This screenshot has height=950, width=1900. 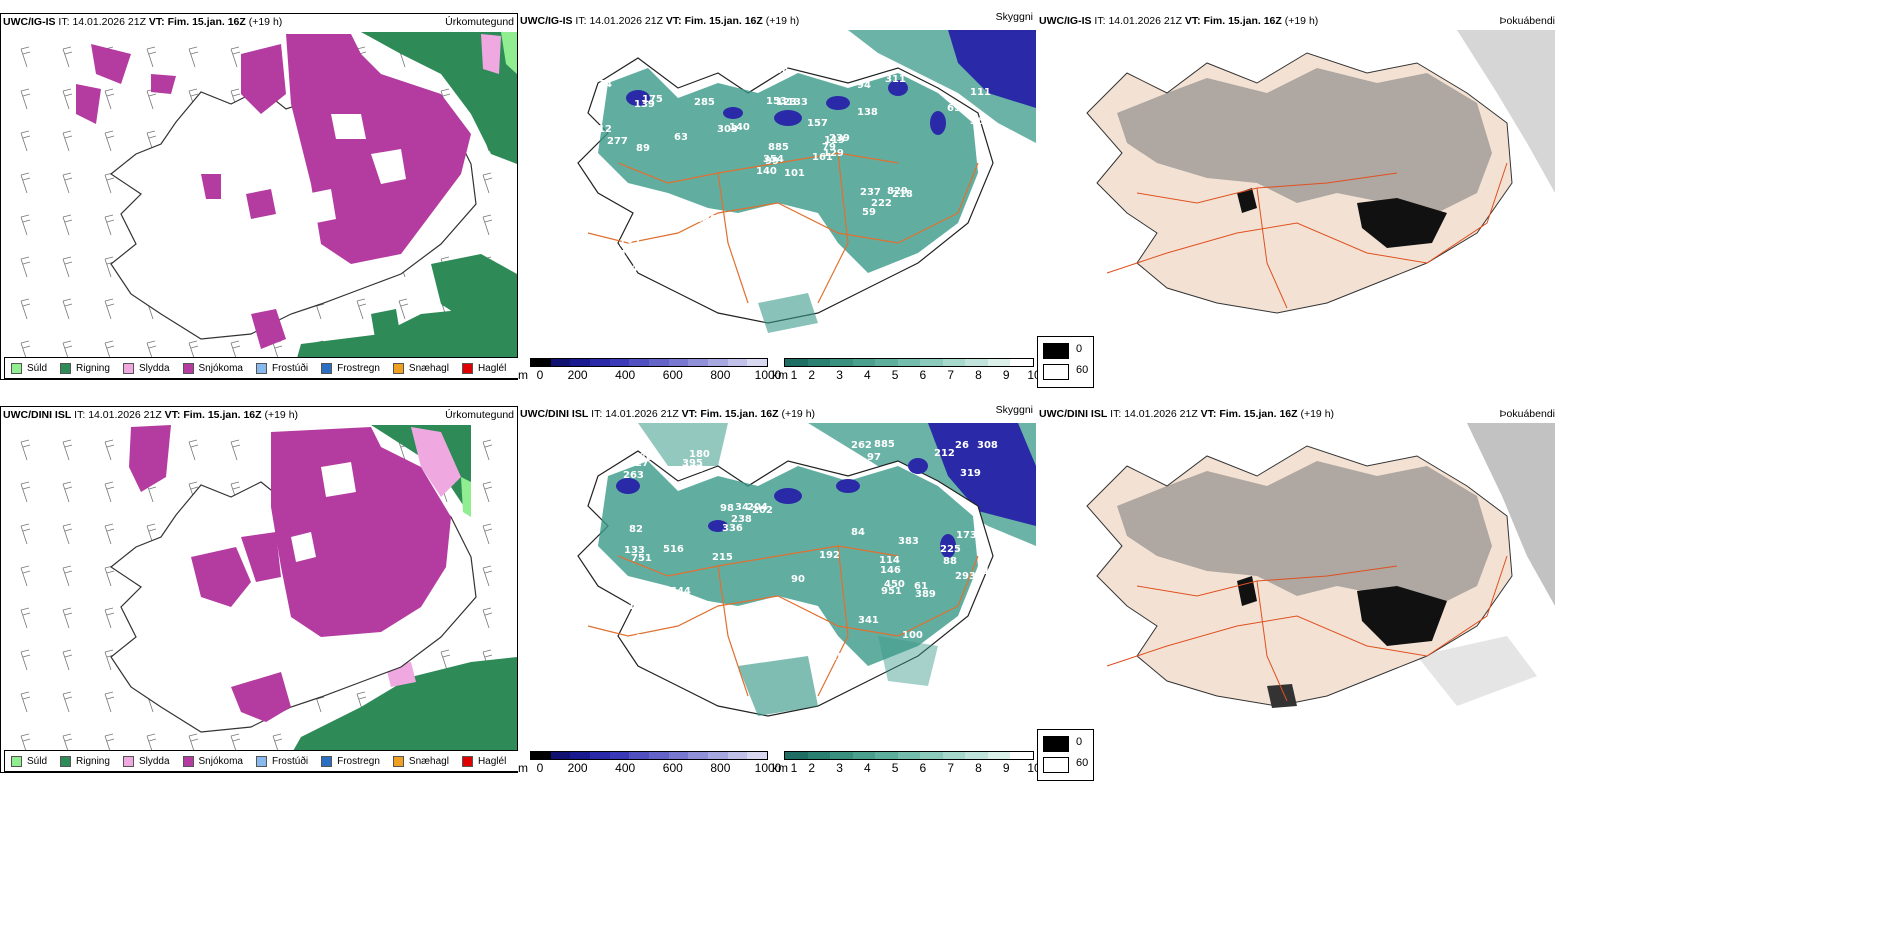 What do you see at coordinates (768, 768) in the screenshot?
I see `colorbar-tick: 1000` at bounding box center [768, 768].